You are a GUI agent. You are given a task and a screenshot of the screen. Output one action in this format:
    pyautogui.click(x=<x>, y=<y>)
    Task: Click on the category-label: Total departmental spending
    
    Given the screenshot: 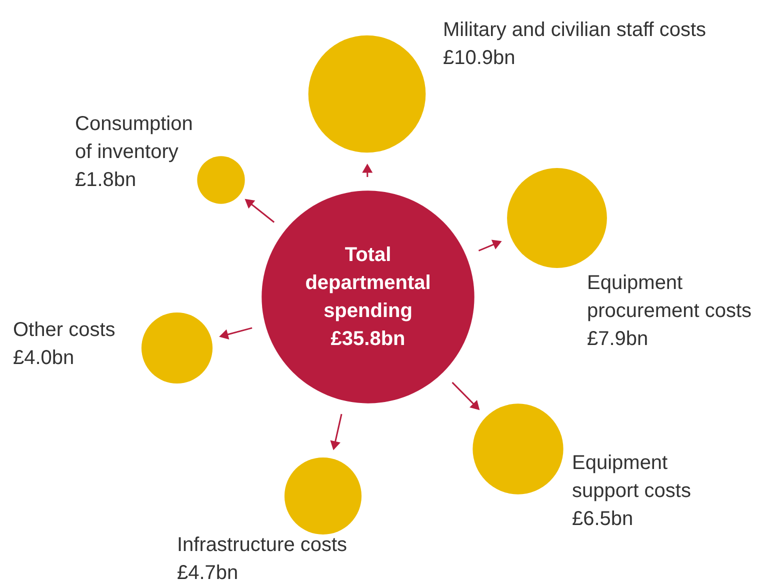 What is the action you would take?
    pyautogui.click(x=368, y=283)
    